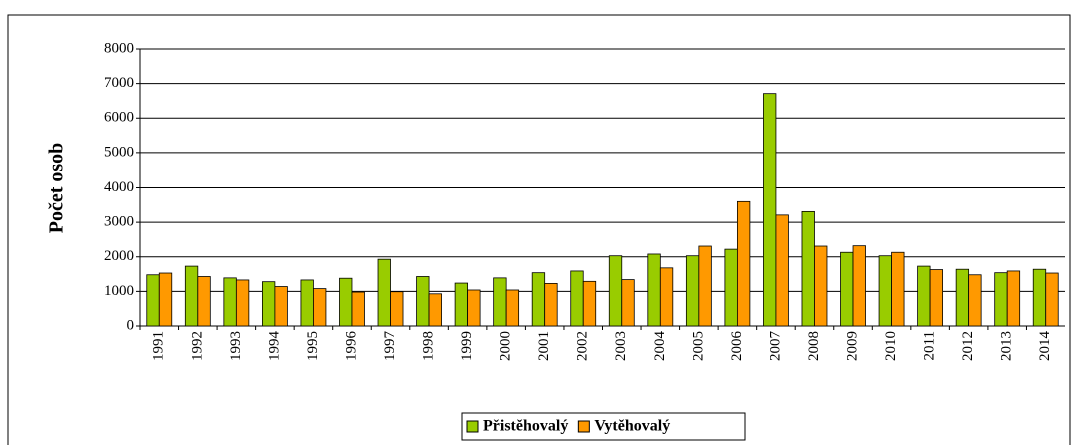 Image resolution: width=1074 pixels, height=445 pixels. What do you see at coordinates (119, 83) in the screenshot?
I see `y-tick-label: 7000` at bounding box center [119, 83].